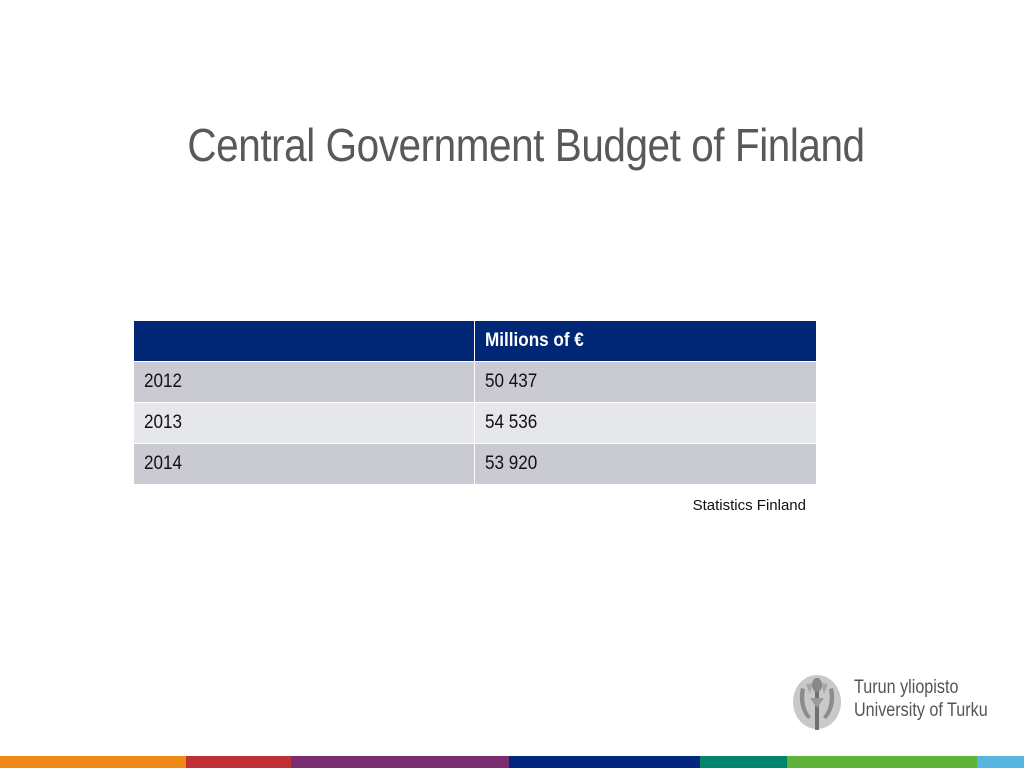 Image resolution: width=1024 pixels, height=768 pixels. I want to click on header-millions-label: Millions of €, so click(534, 340).